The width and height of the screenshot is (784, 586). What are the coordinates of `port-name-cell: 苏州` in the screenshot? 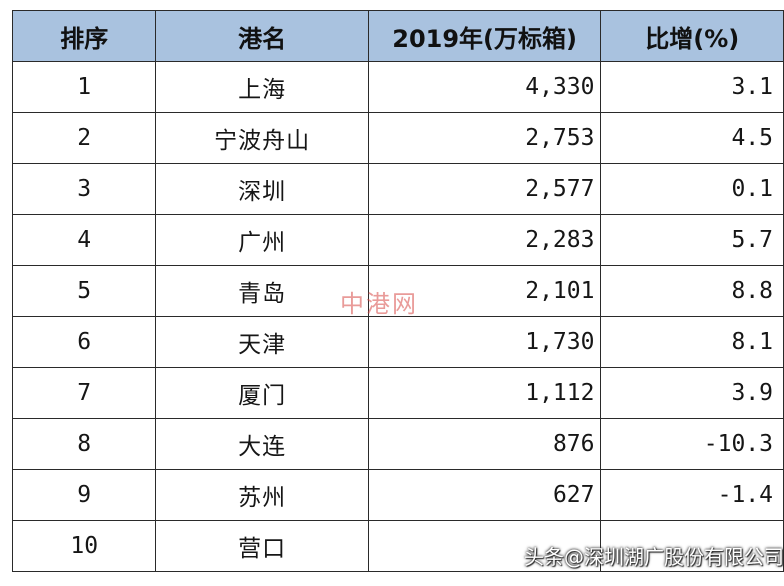 It's located at (262, 495).